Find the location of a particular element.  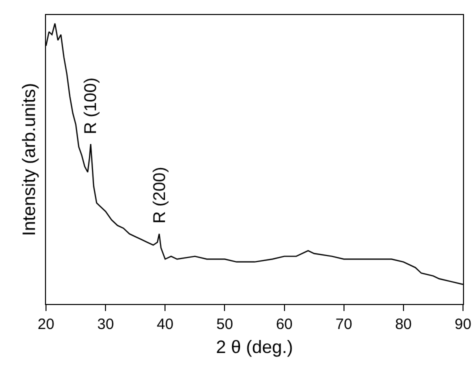

x-tick-label: 60 is located at coordinates (284, 325).